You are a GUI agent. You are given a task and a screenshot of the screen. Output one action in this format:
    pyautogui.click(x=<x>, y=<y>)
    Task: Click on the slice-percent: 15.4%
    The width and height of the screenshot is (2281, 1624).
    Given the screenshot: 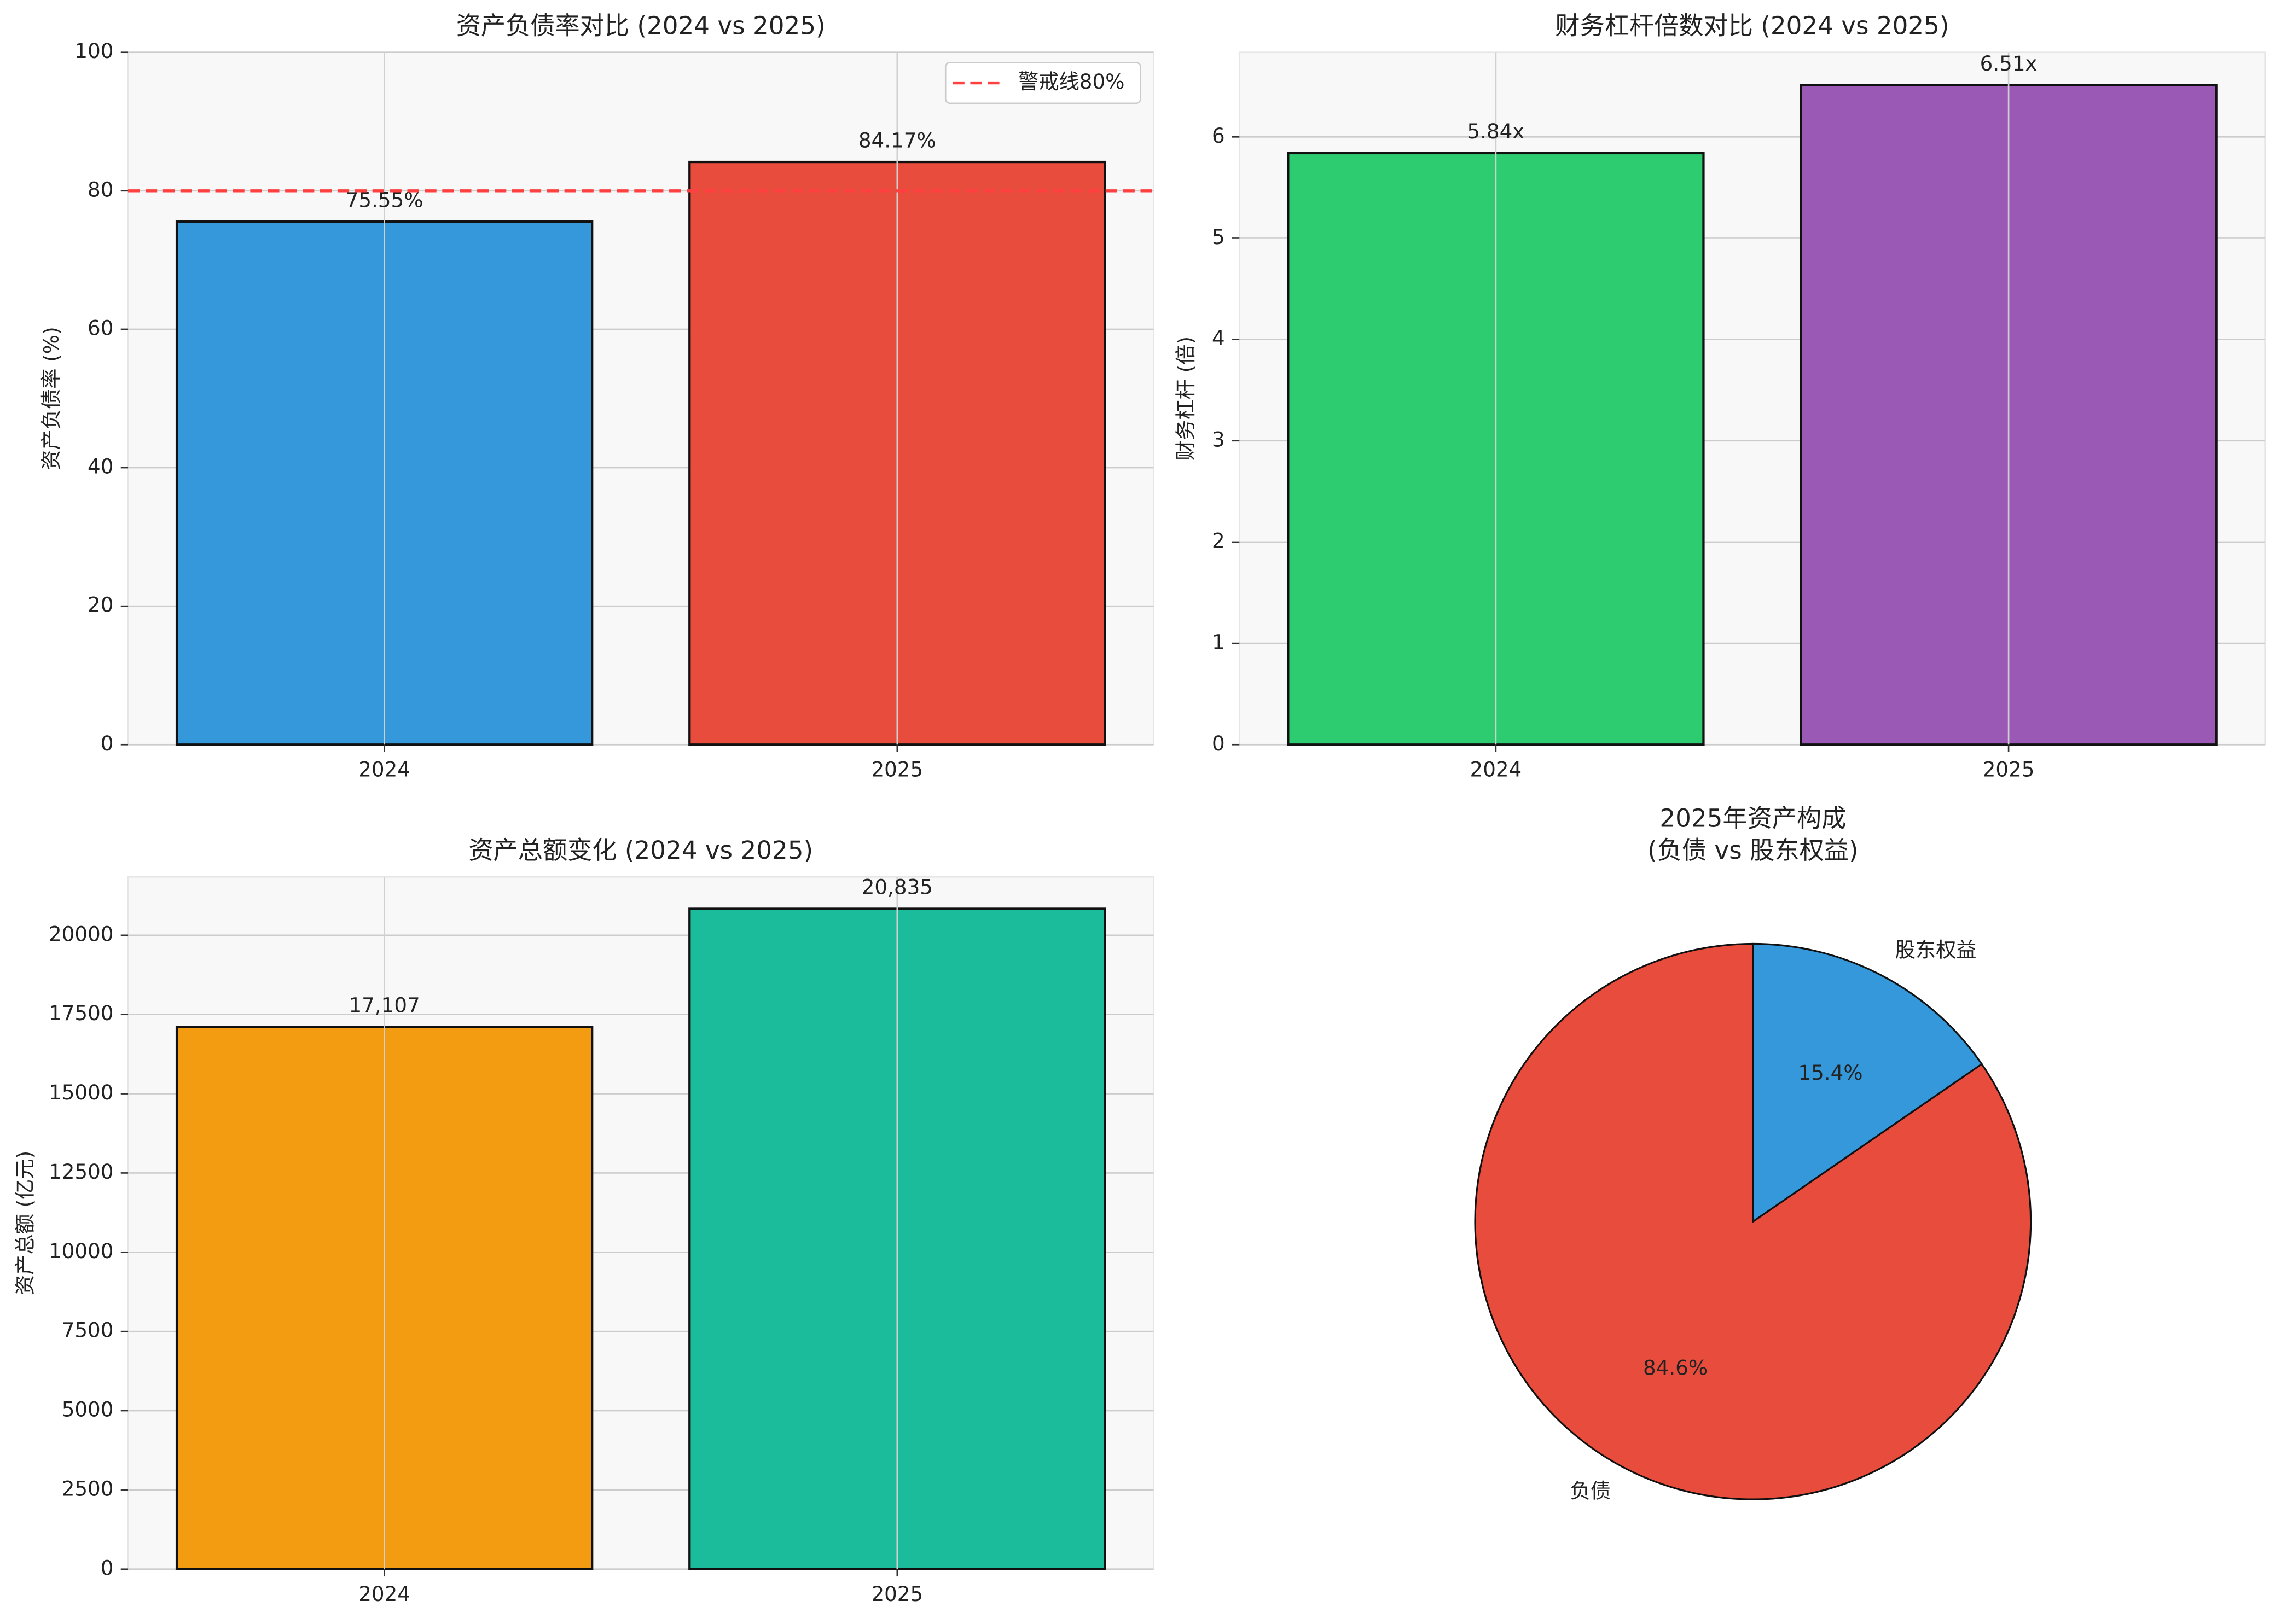 What is the action you would take?
    pyautogui.click(x=1830, y=1073)
    